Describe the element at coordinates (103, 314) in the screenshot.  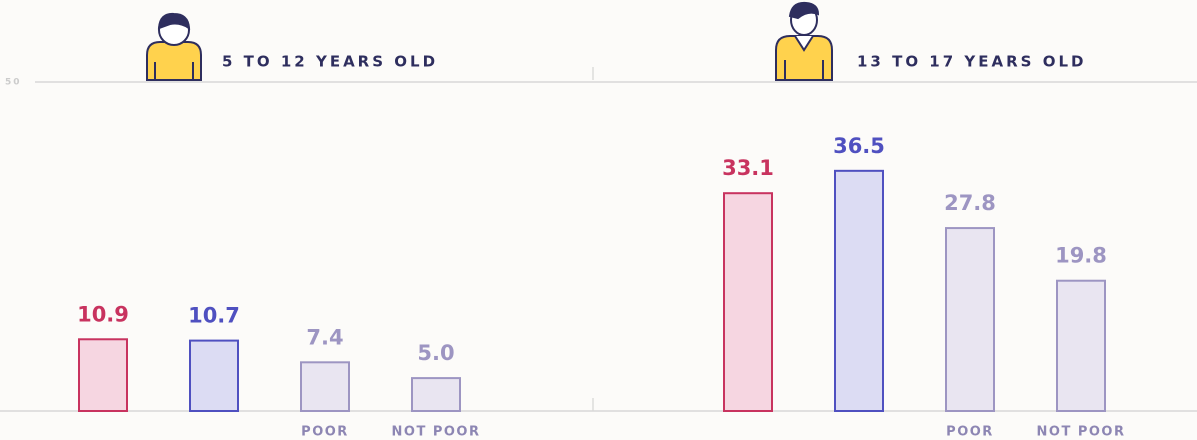
I see `value-label: 10.9` at that location.